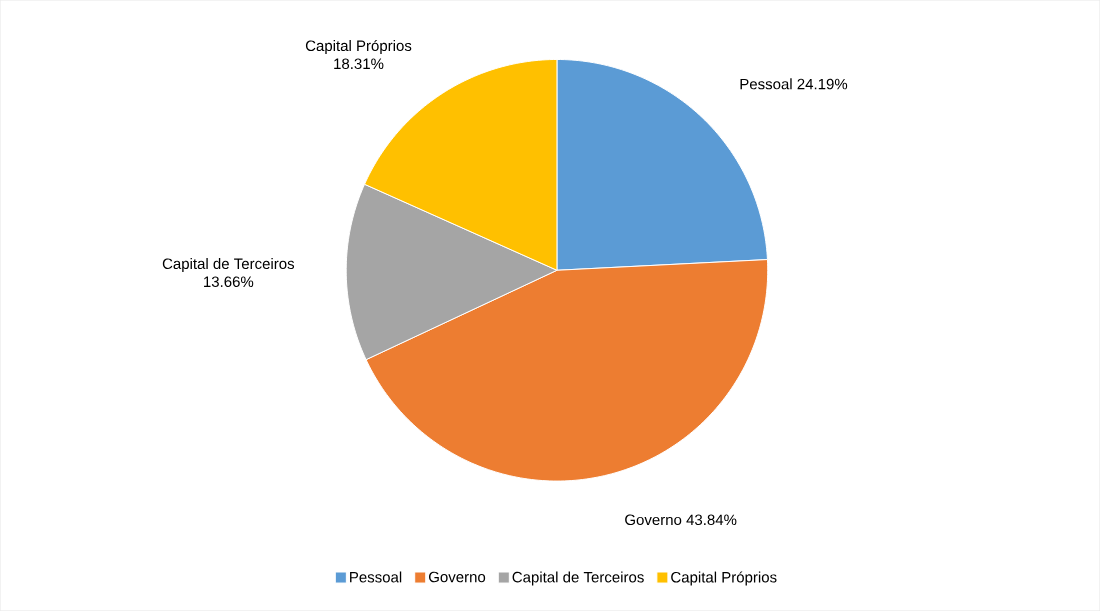 The width and height of the screenshot is (1100, 611). I want to click on data-label: 43.84%, so click(711, 520).